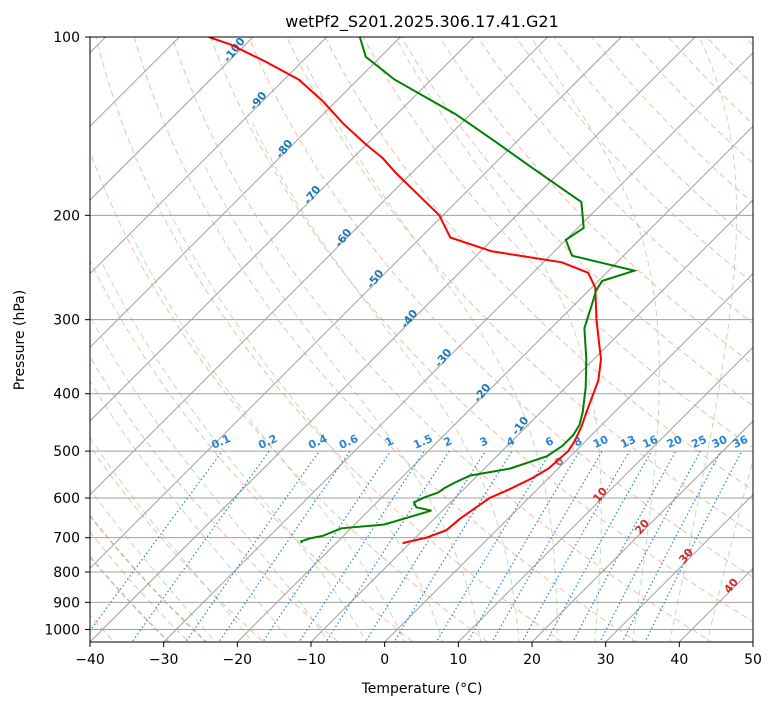 The height and width of the screenshot is (708, 775). Describe the element at coordinates (234, 50) in the screenshot. I see `dry-adiabat-label: -100` at that location.